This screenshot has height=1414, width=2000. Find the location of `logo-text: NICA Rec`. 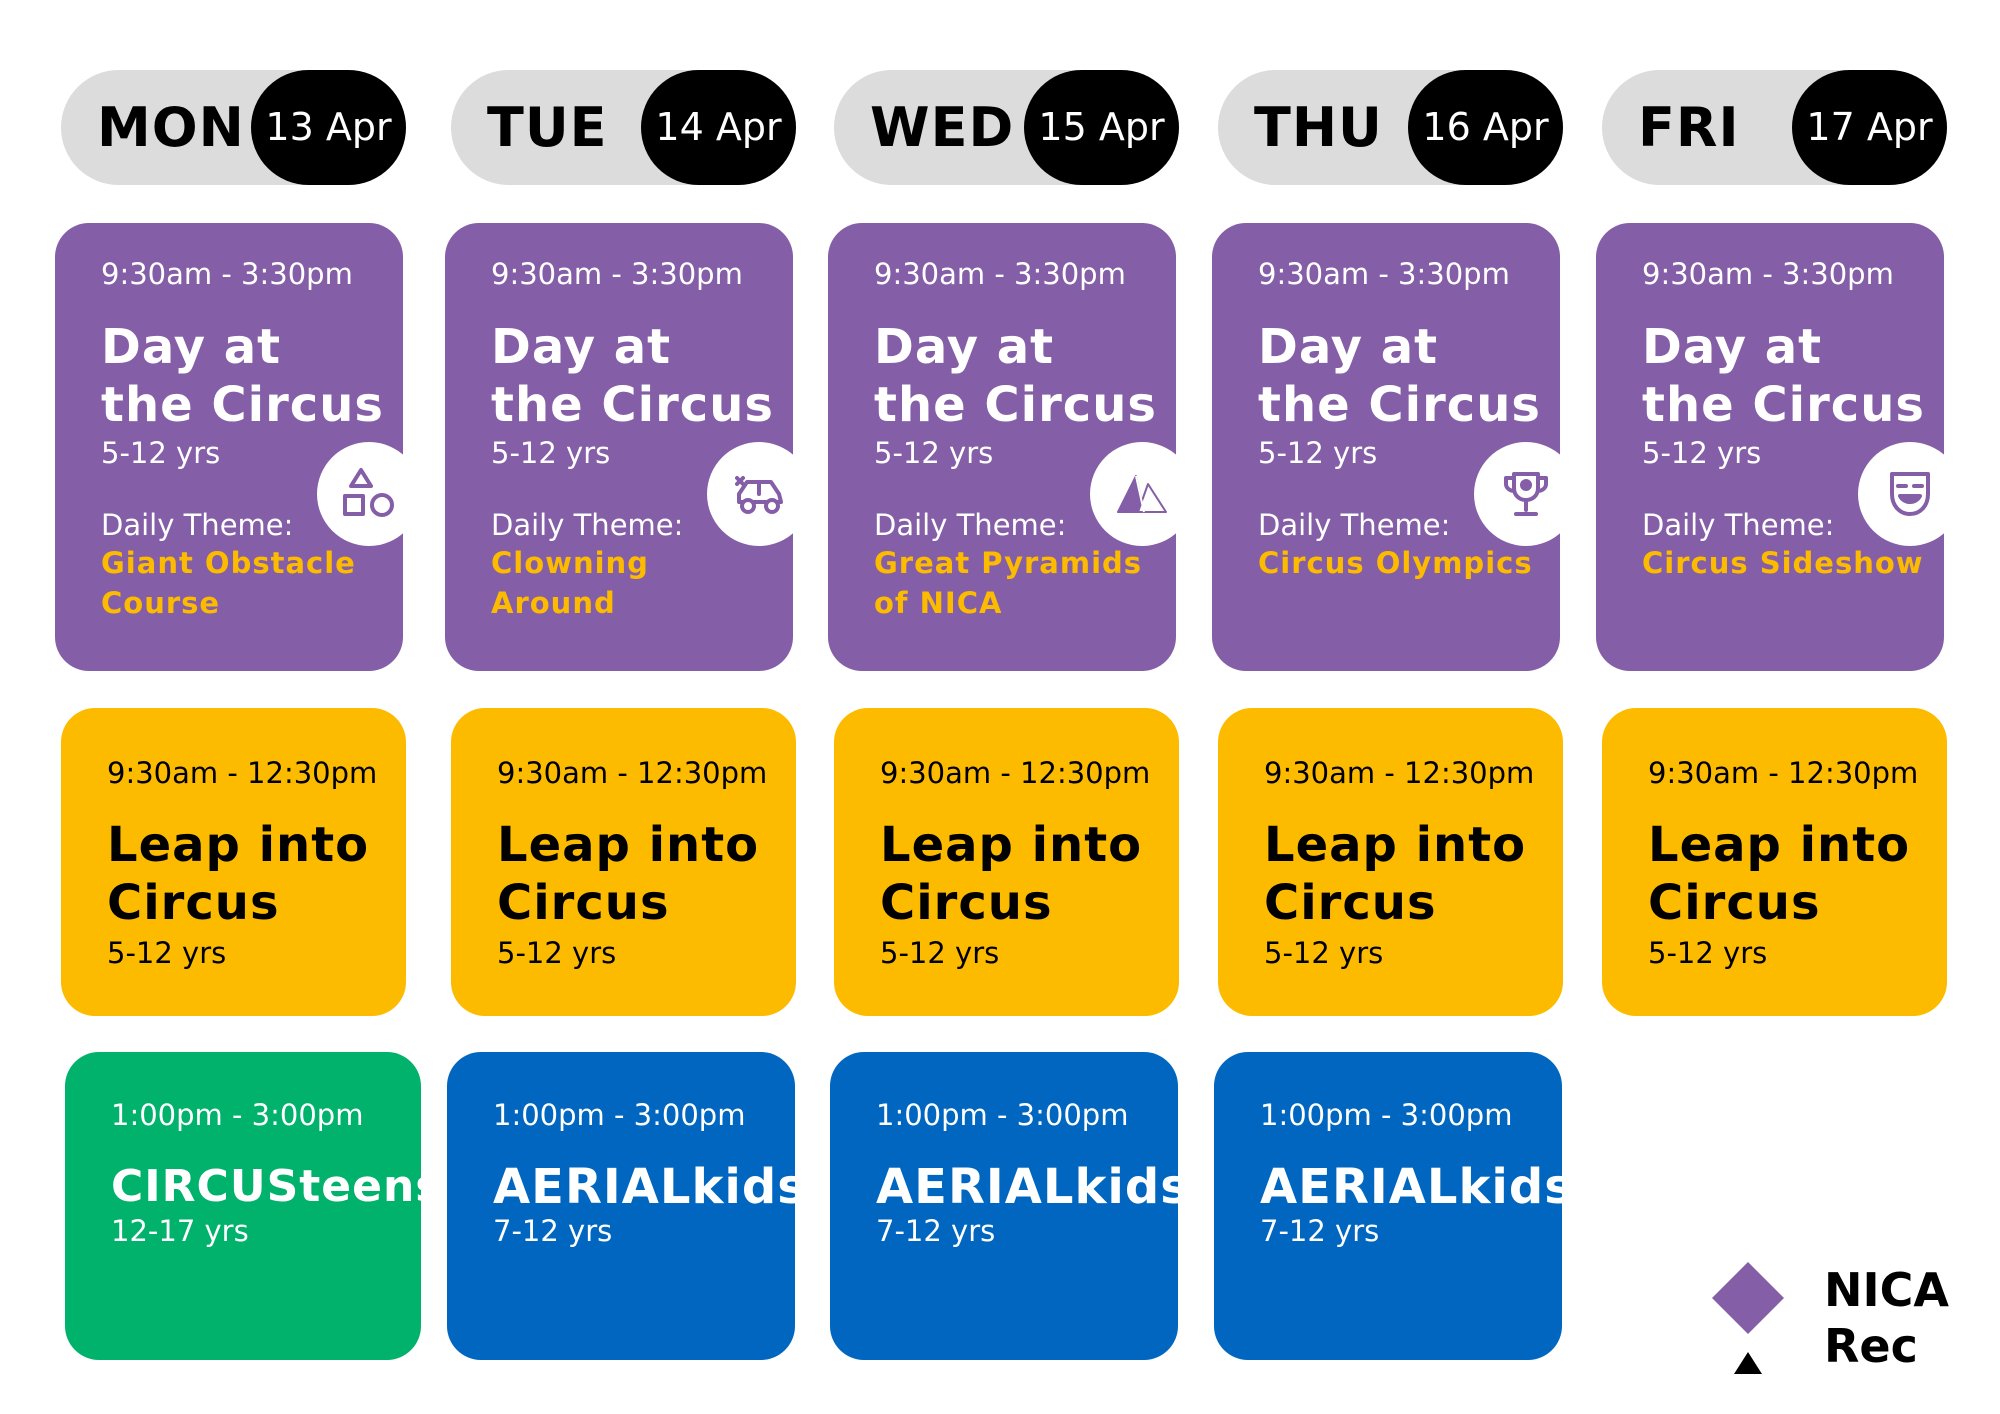

logo-text: NICA Rec is located at coordinates (1886, 1318).